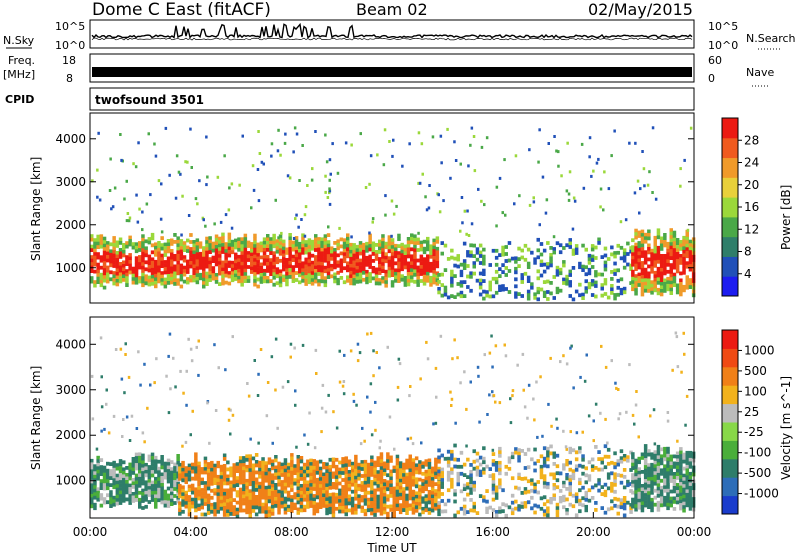 This screenshot has height=554, width=800. What do you see at coordinates (757, 473) in the screenshot?
I see `colorbar-tick-label: -500` at bounding box center [757, 473].